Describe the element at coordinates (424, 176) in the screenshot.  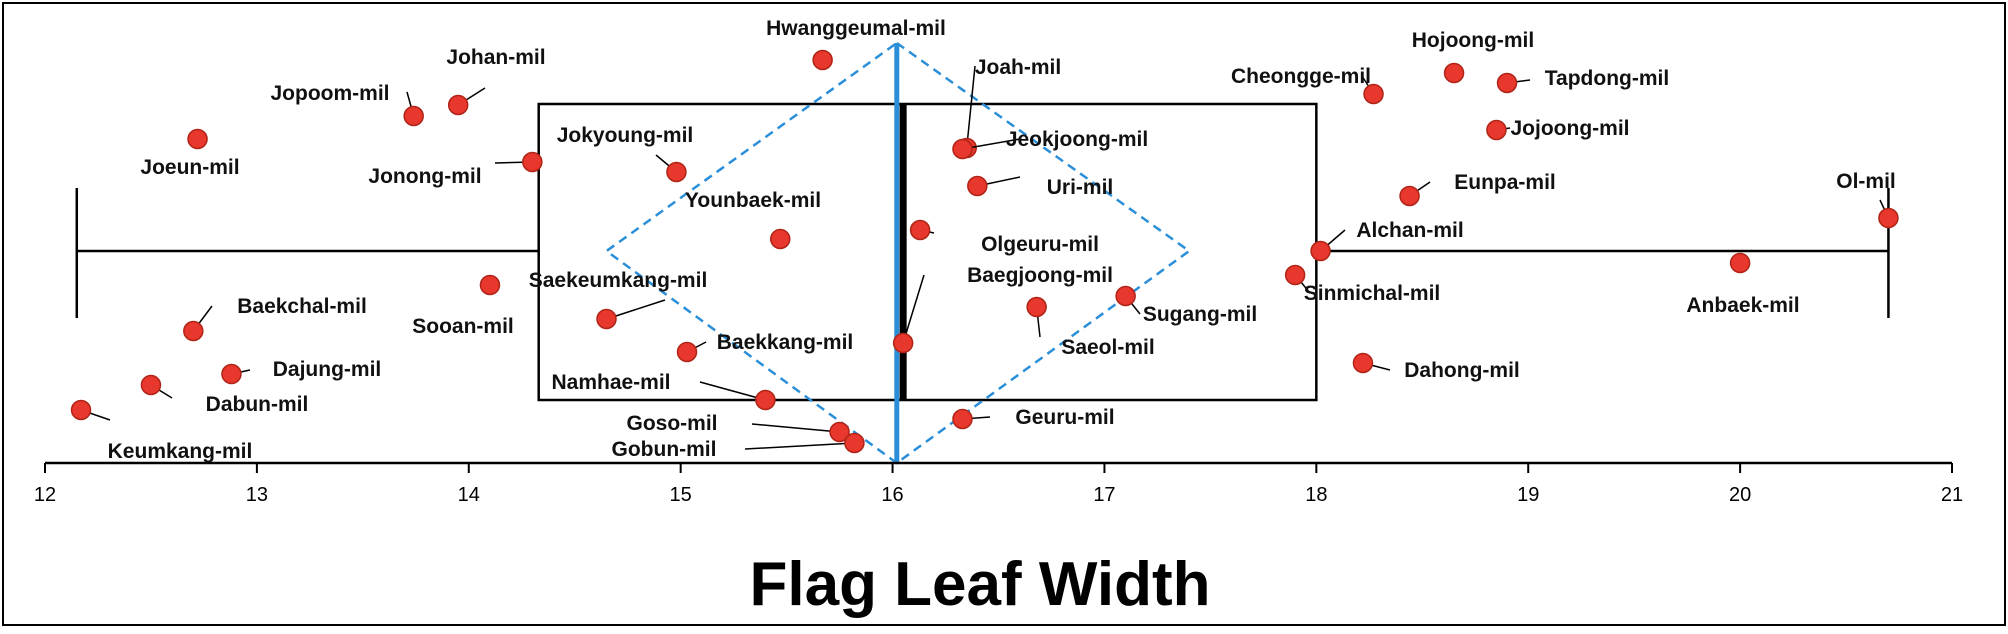
I see `point-label: Jonong-mil` at that location.